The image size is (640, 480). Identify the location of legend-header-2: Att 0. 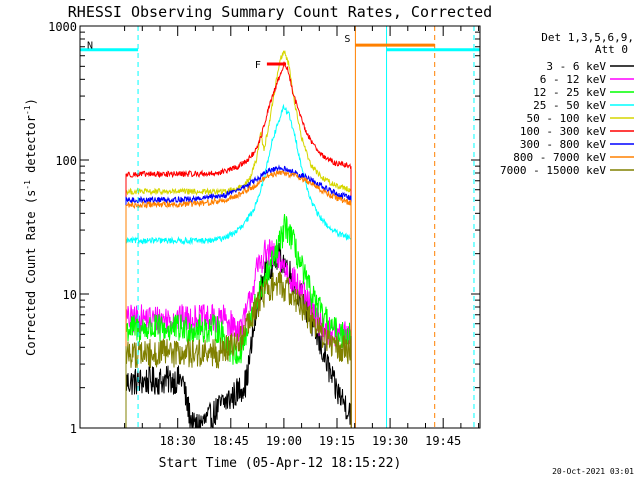
(611, 49).